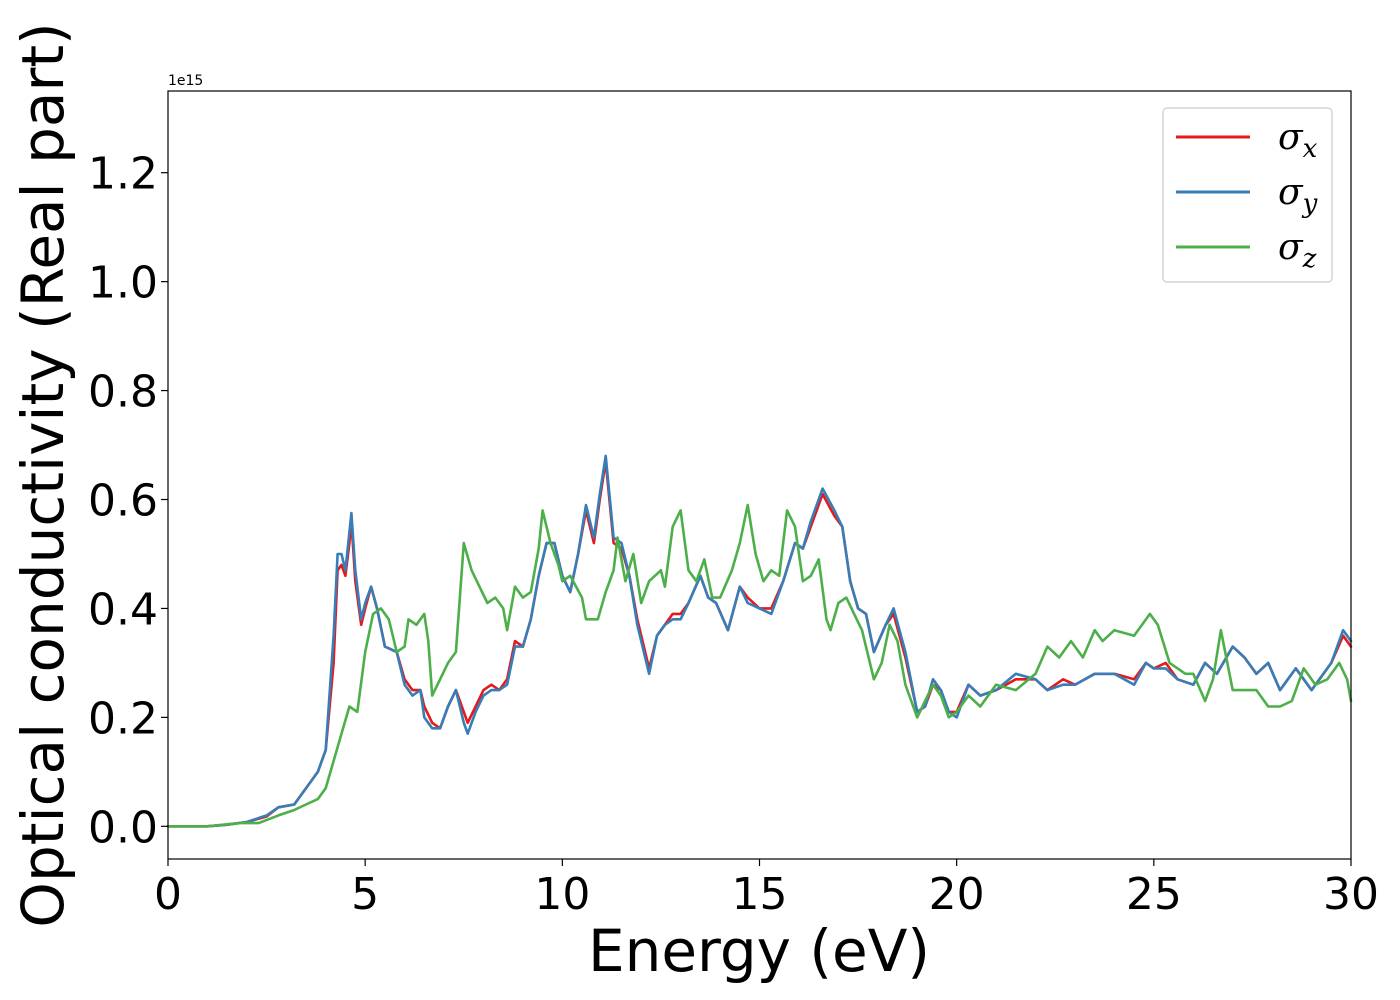 The image size is (1400, 1000). I want to click on y-axis: 0.0 0.2 0.4 0.6 0.8 1.0 1.2, so click(128, 501).